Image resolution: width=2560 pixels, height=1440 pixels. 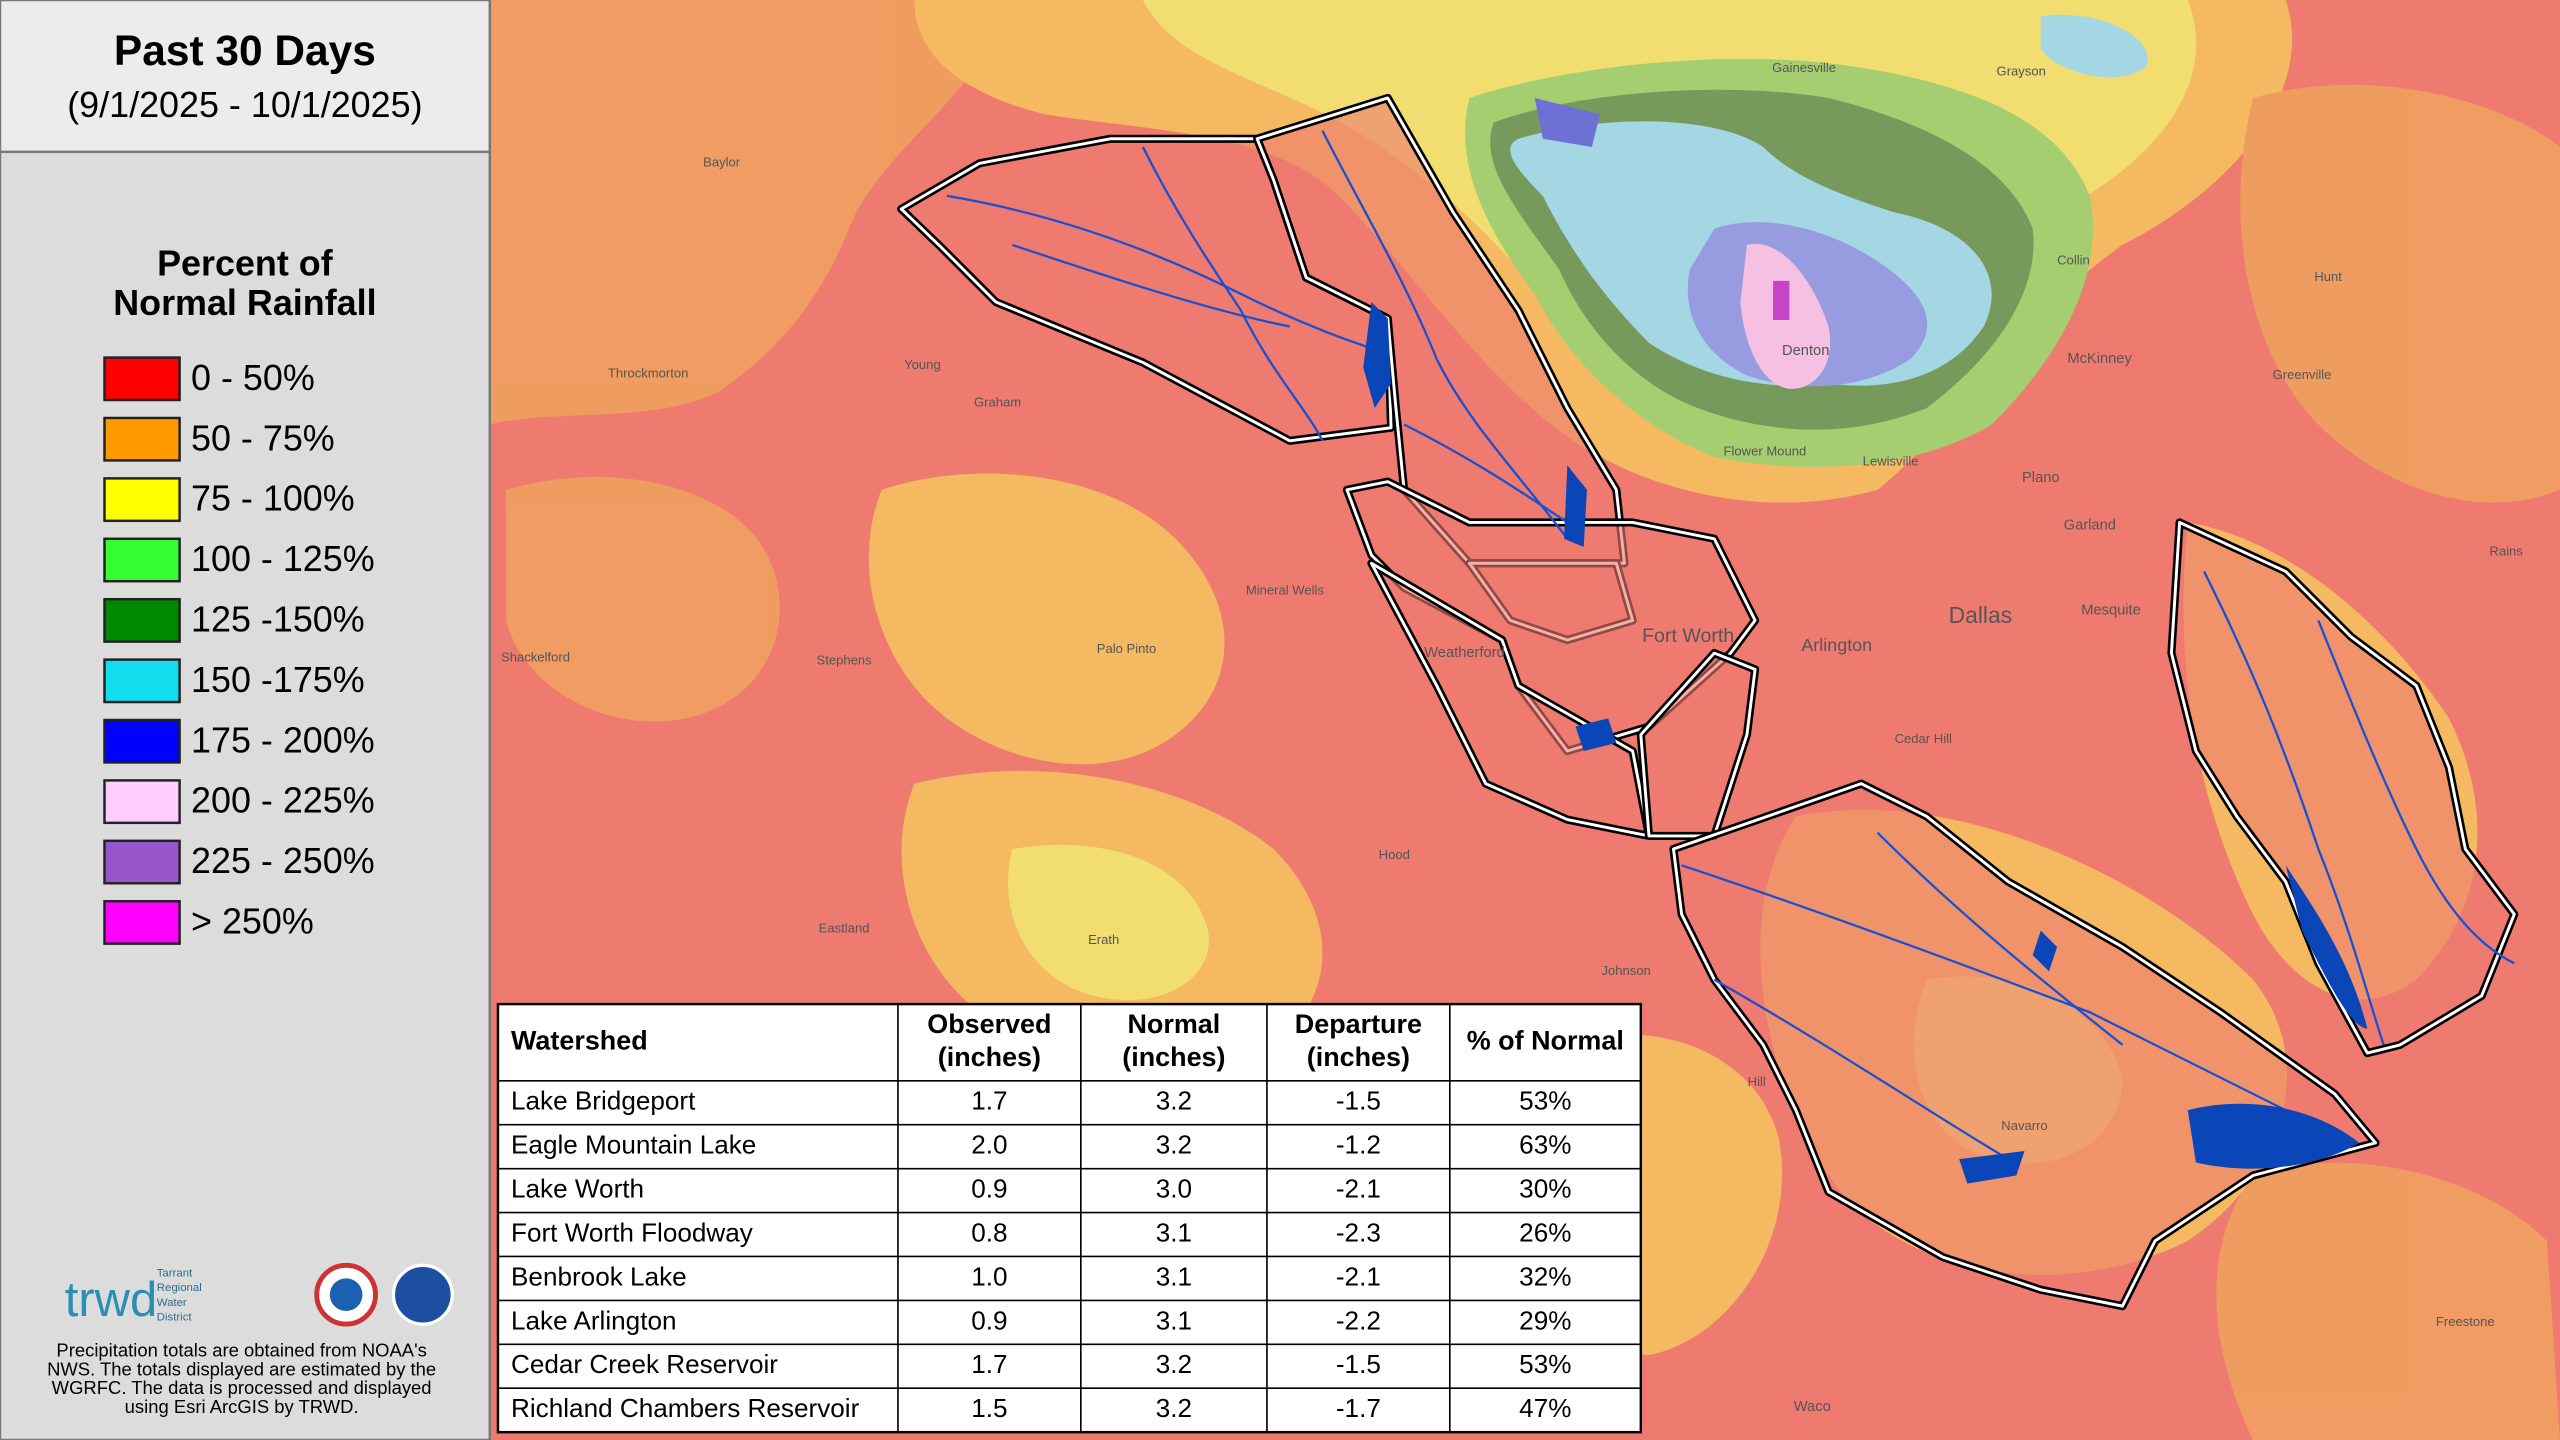 What do you see at coordinates (1108, 922) in the screenshot?
I see `yellow-area` at bounding box center [1108, 922].